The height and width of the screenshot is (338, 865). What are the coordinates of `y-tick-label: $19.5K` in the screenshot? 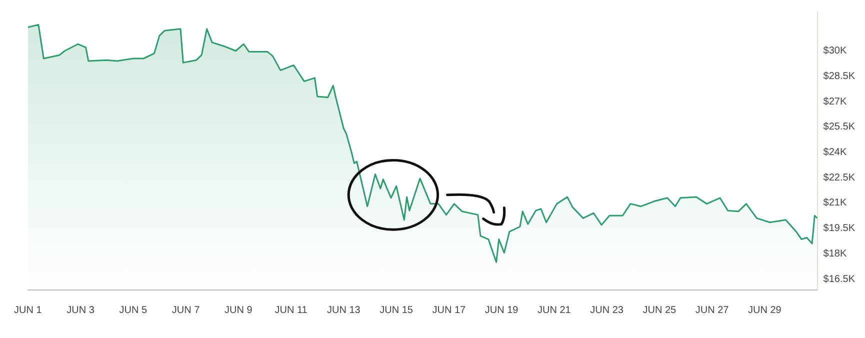 It's located at (839, 228).